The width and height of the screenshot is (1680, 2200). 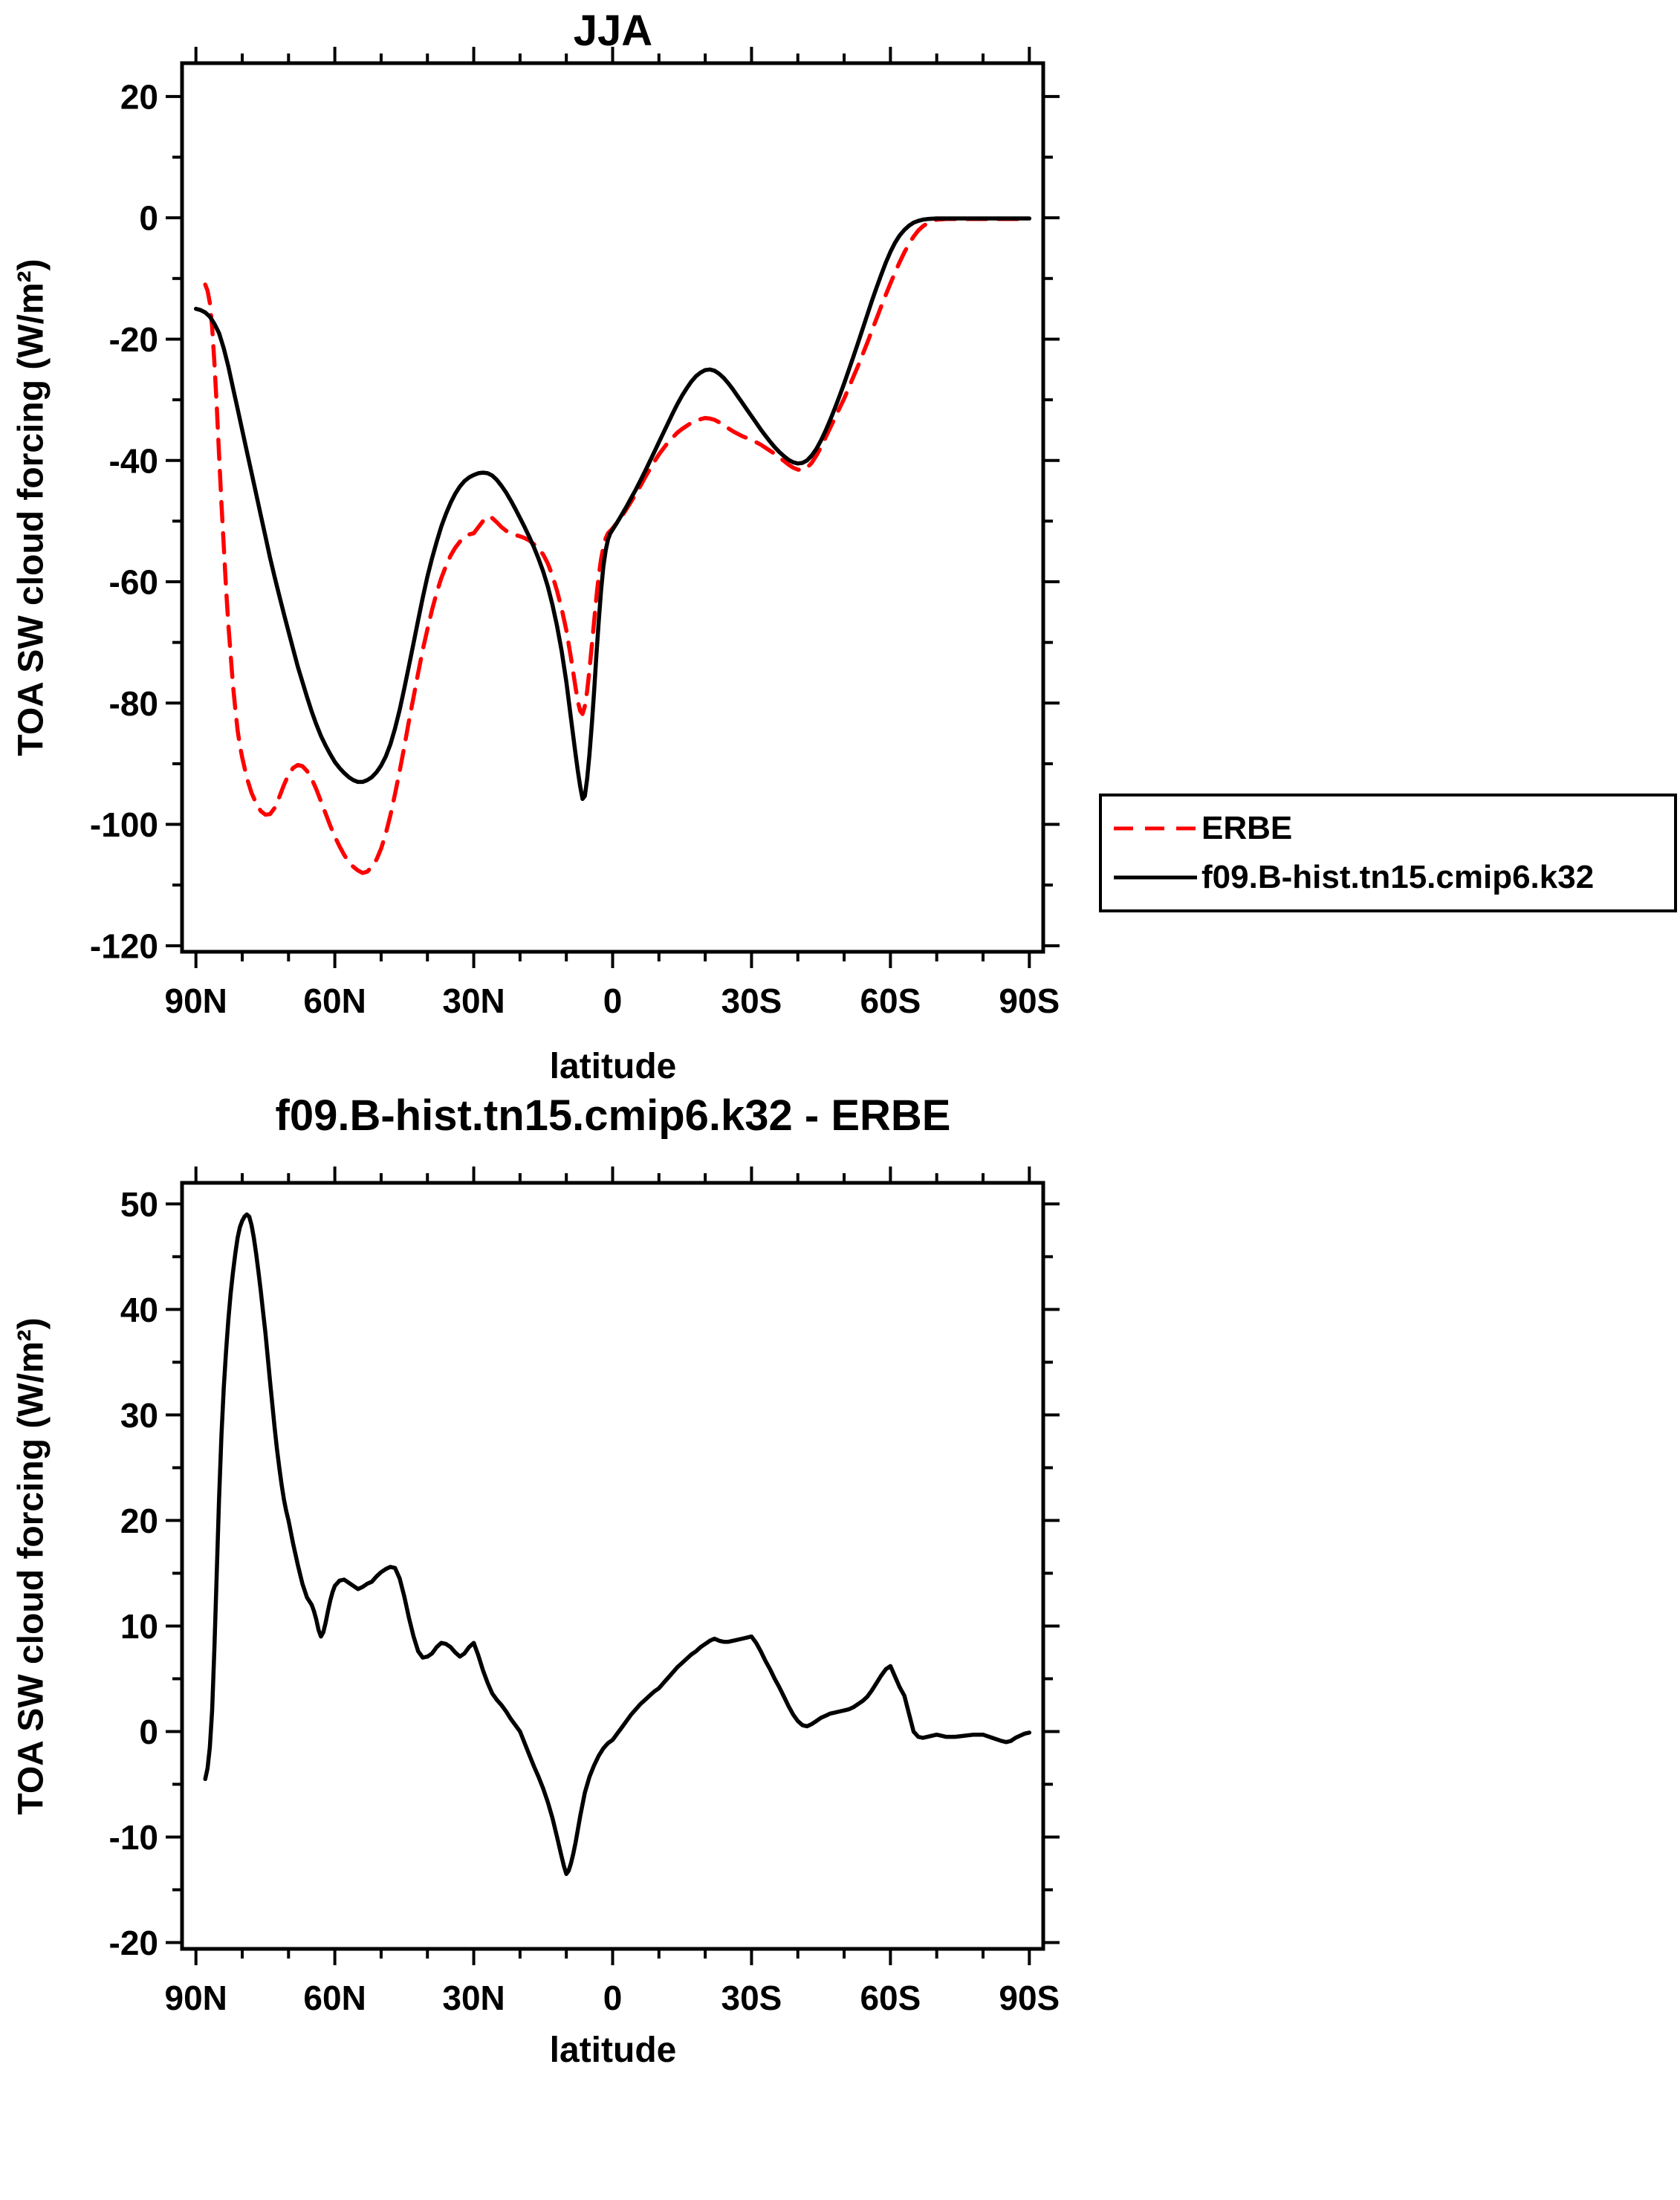 I want to click on series-line-f09-b-hist-tn15-cmip6-k32-erbe, so click(x=617, y=1544).